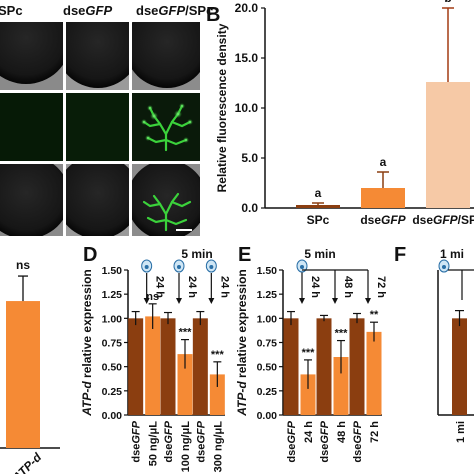  What do you see at coordinates (267, 344) in the screenshot?
I see `chart-e-ytick-label: 0.75` at bounding box center [267, 344].